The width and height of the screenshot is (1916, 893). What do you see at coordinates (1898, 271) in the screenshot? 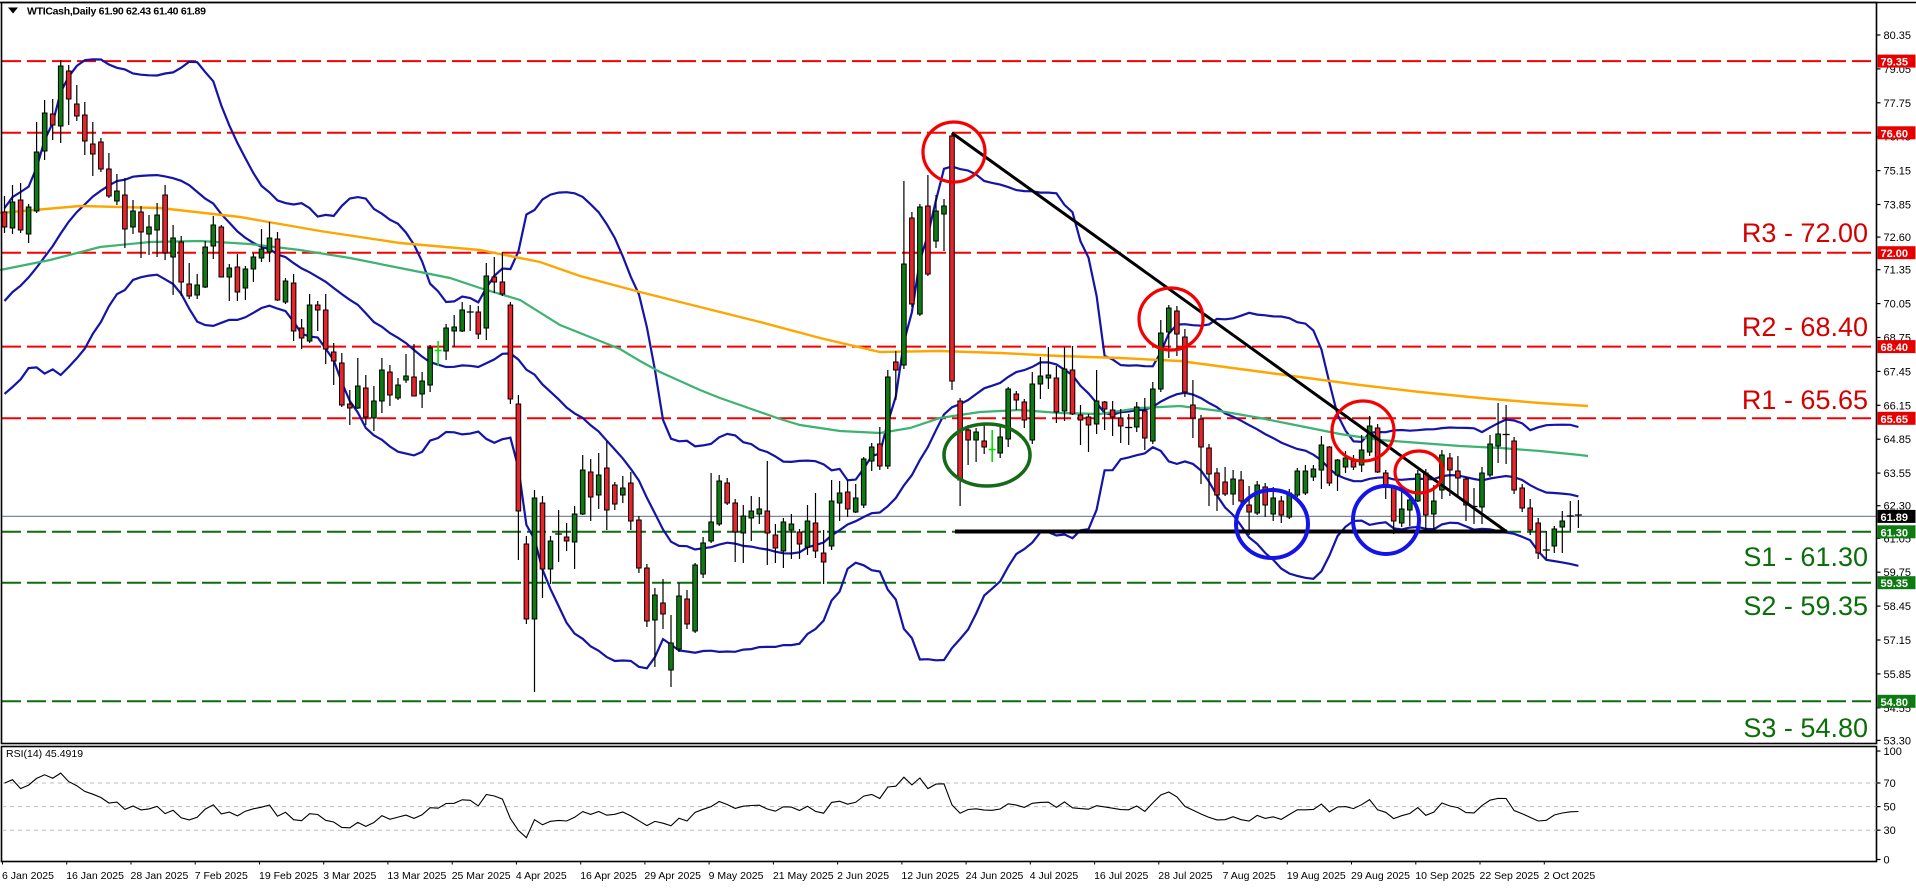
I see `svg-text: 71.35` at bounding box center [1898, 271].